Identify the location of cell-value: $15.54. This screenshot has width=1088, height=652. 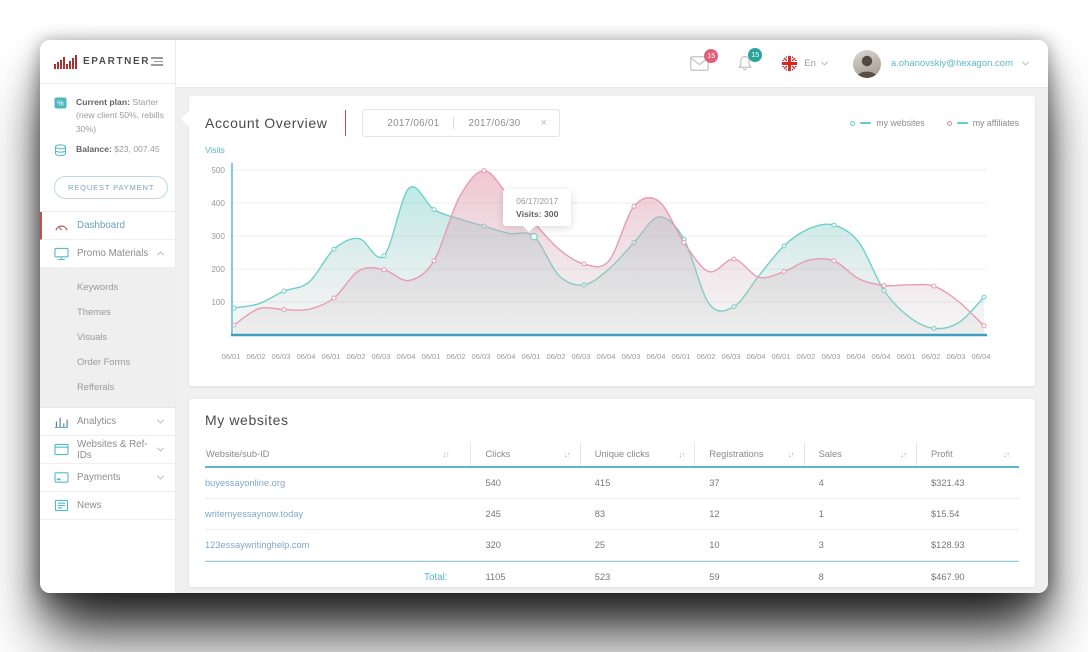
(945, 514).